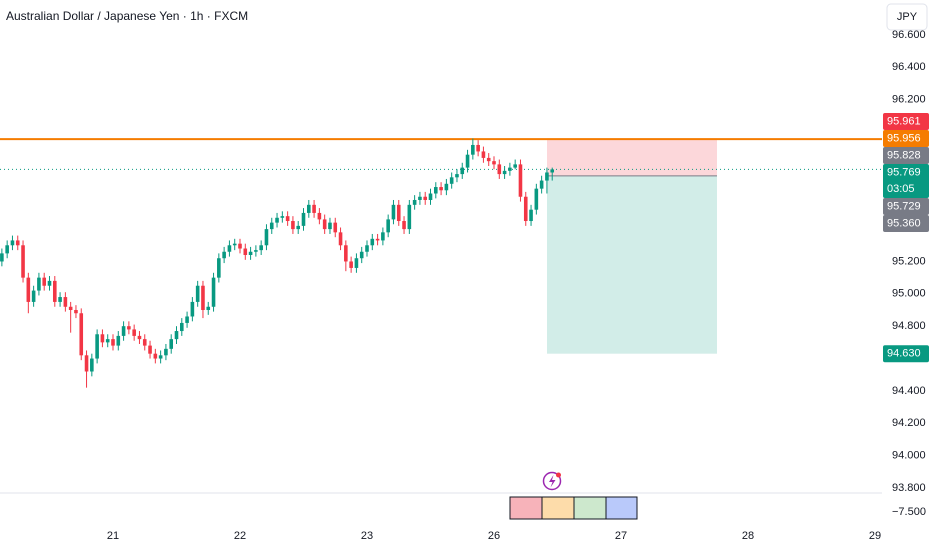 This screenshot has width=932, height=550. I want to click on price-label: 95.961, so click(904, 121).